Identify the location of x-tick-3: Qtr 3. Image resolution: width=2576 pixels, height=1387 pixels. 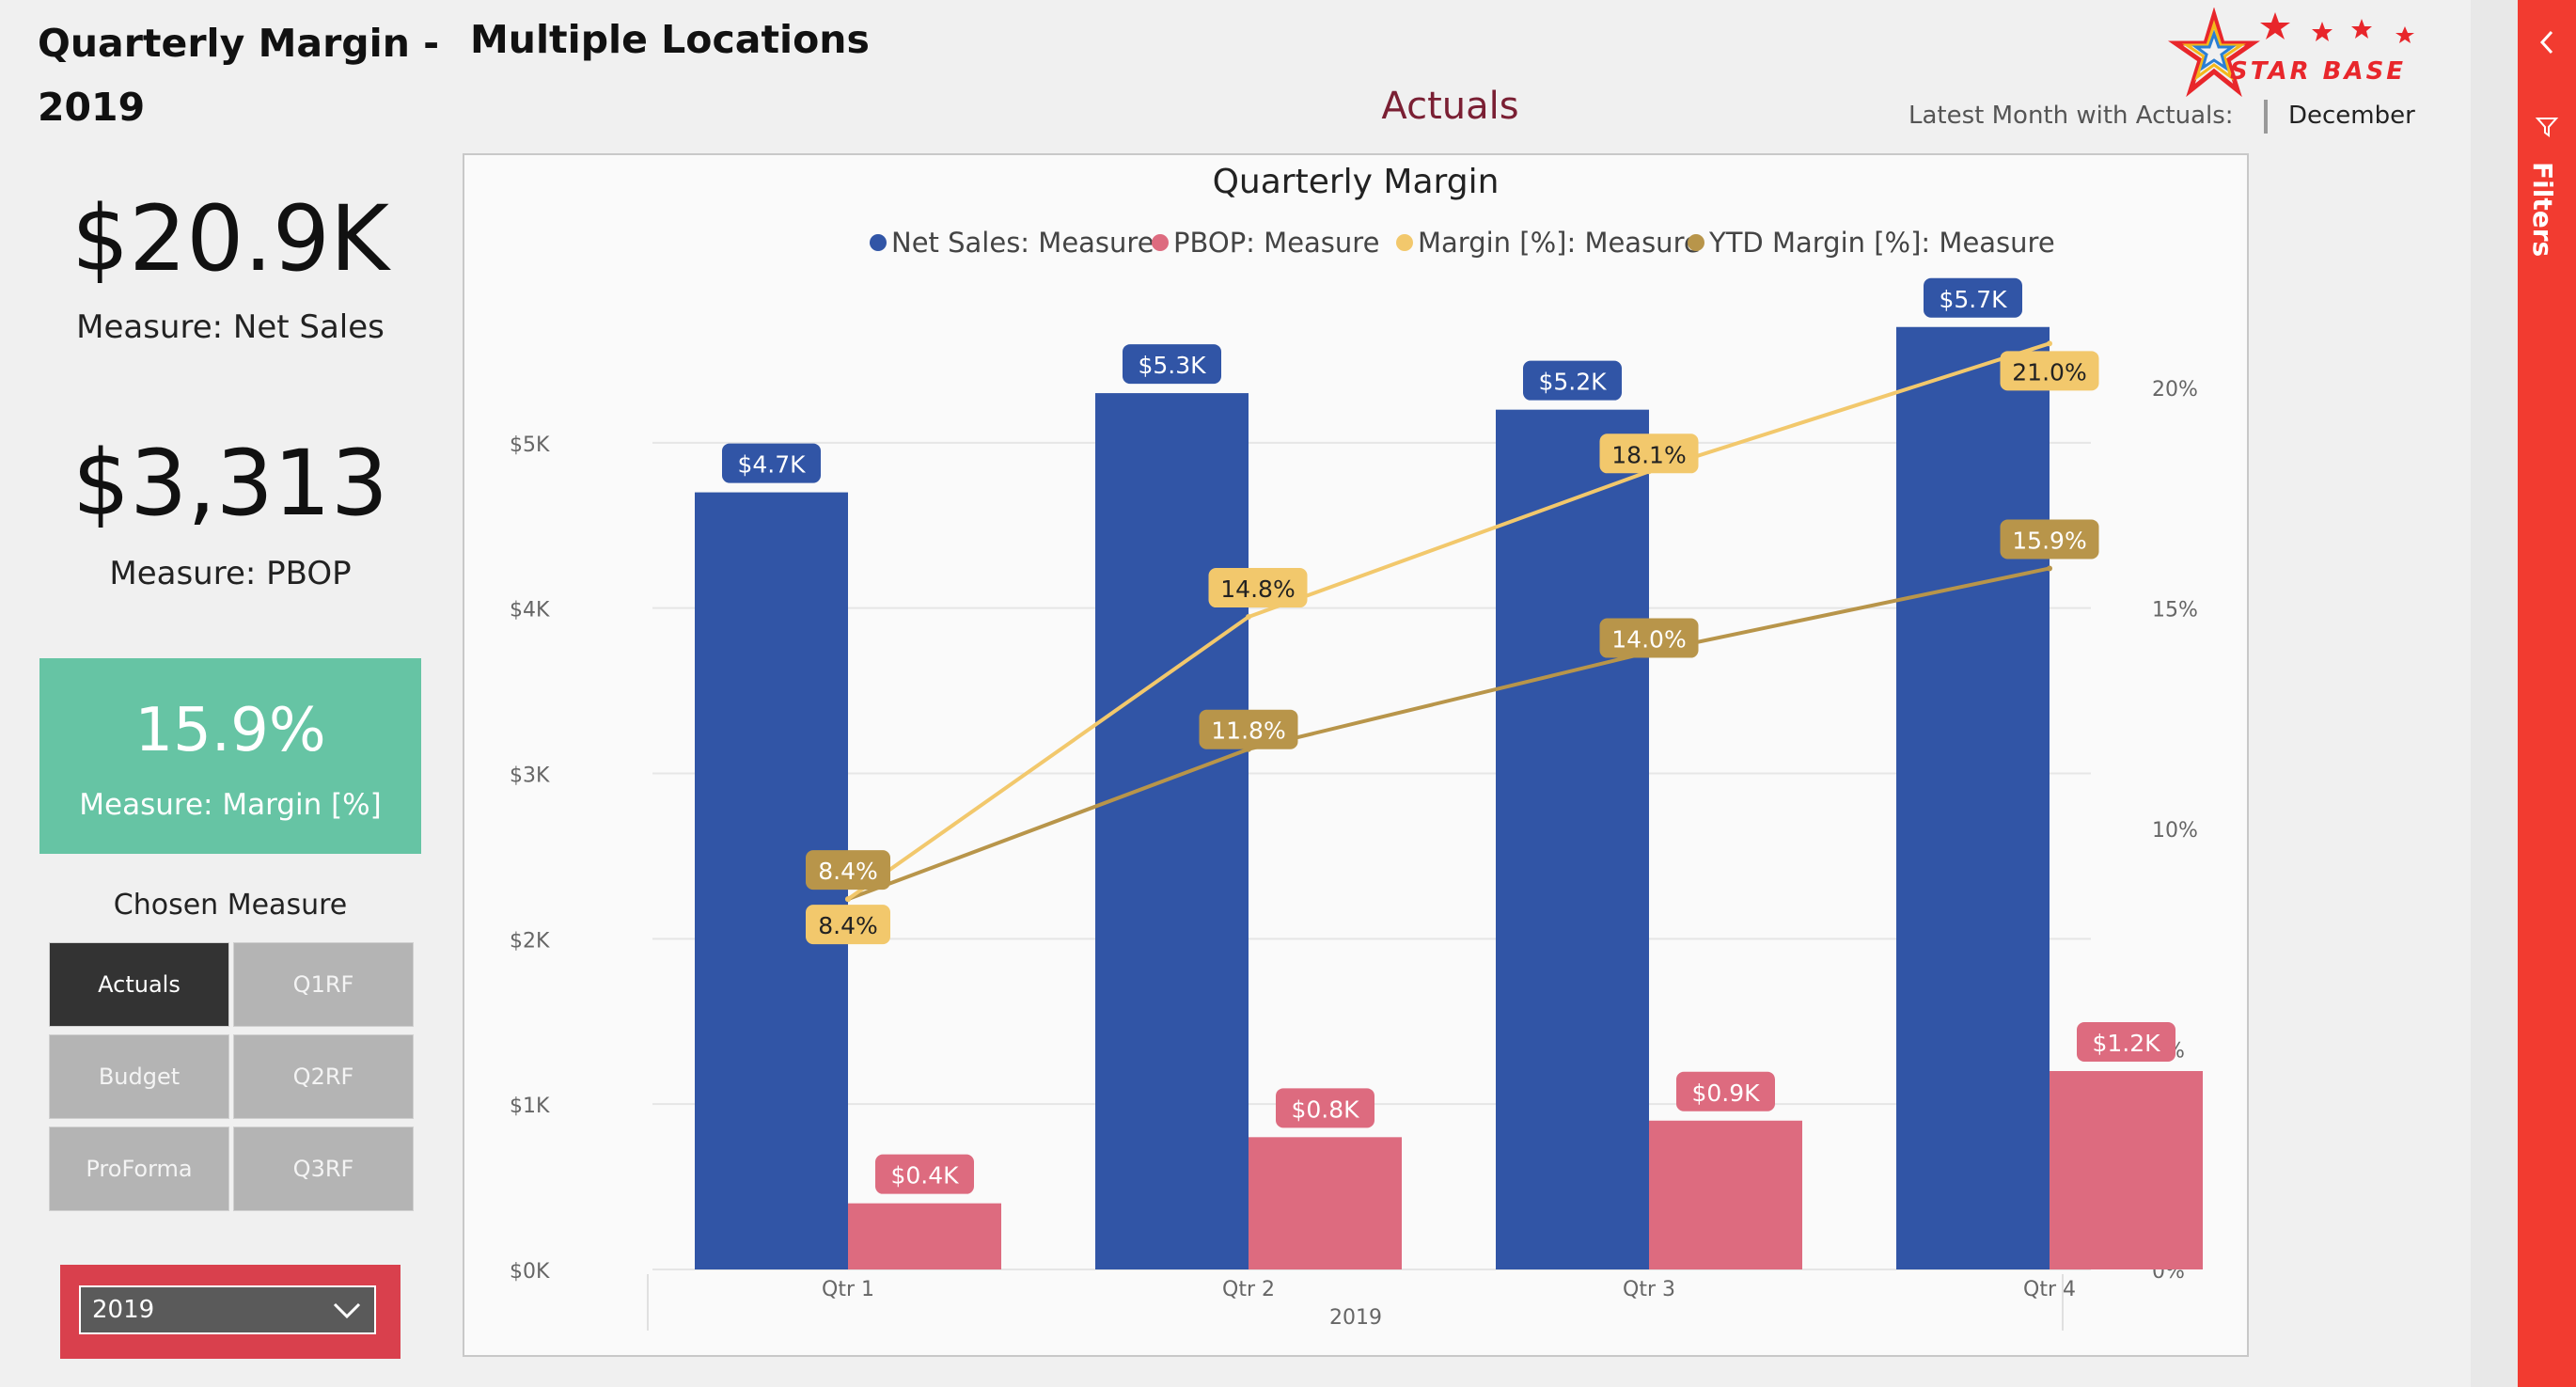
(1649, 1289).